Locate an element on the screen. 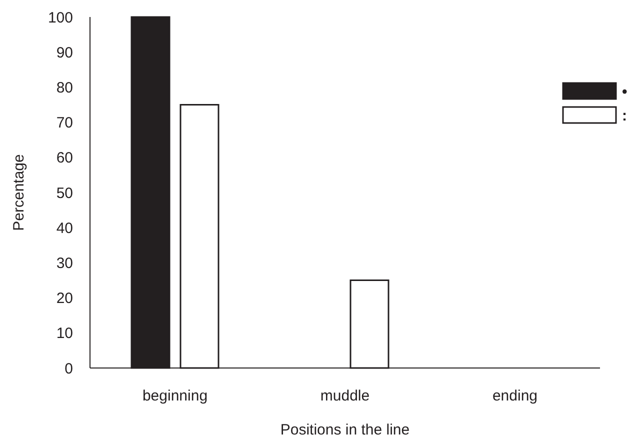  y-tick-label: 0 is located at coordinates (68, 369).